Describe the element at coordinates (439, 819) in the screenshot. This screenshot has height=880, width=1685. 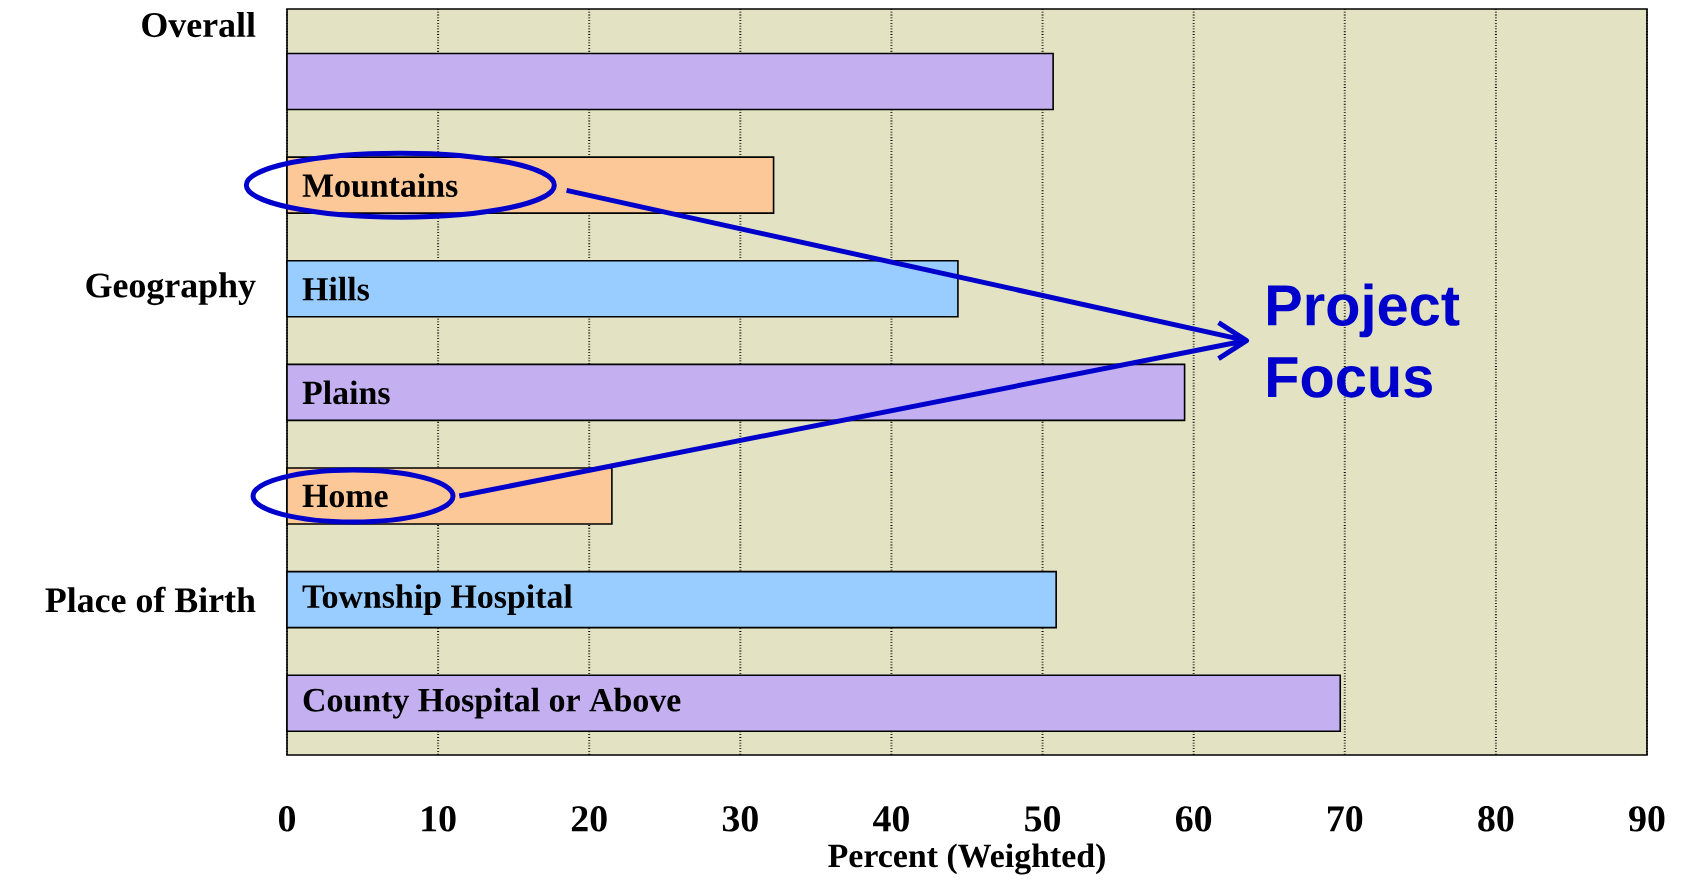
I see `x-tick-label: 10` at that location.